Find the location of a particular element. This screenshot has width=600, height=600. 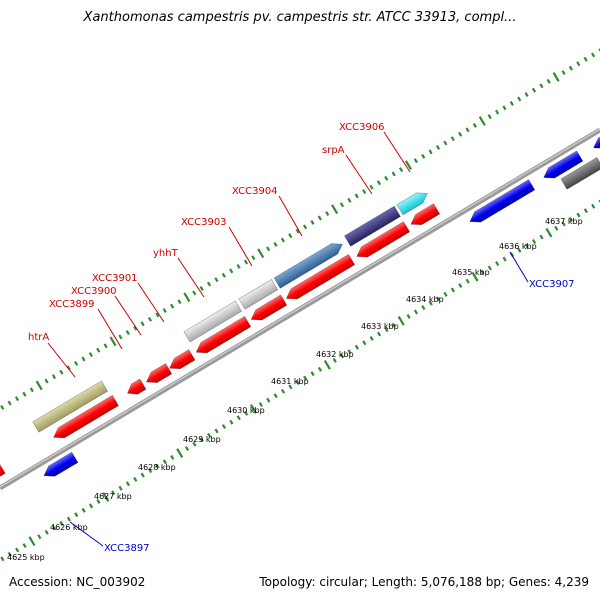

gene-reverse-gray is located at coordinates (580, 173).